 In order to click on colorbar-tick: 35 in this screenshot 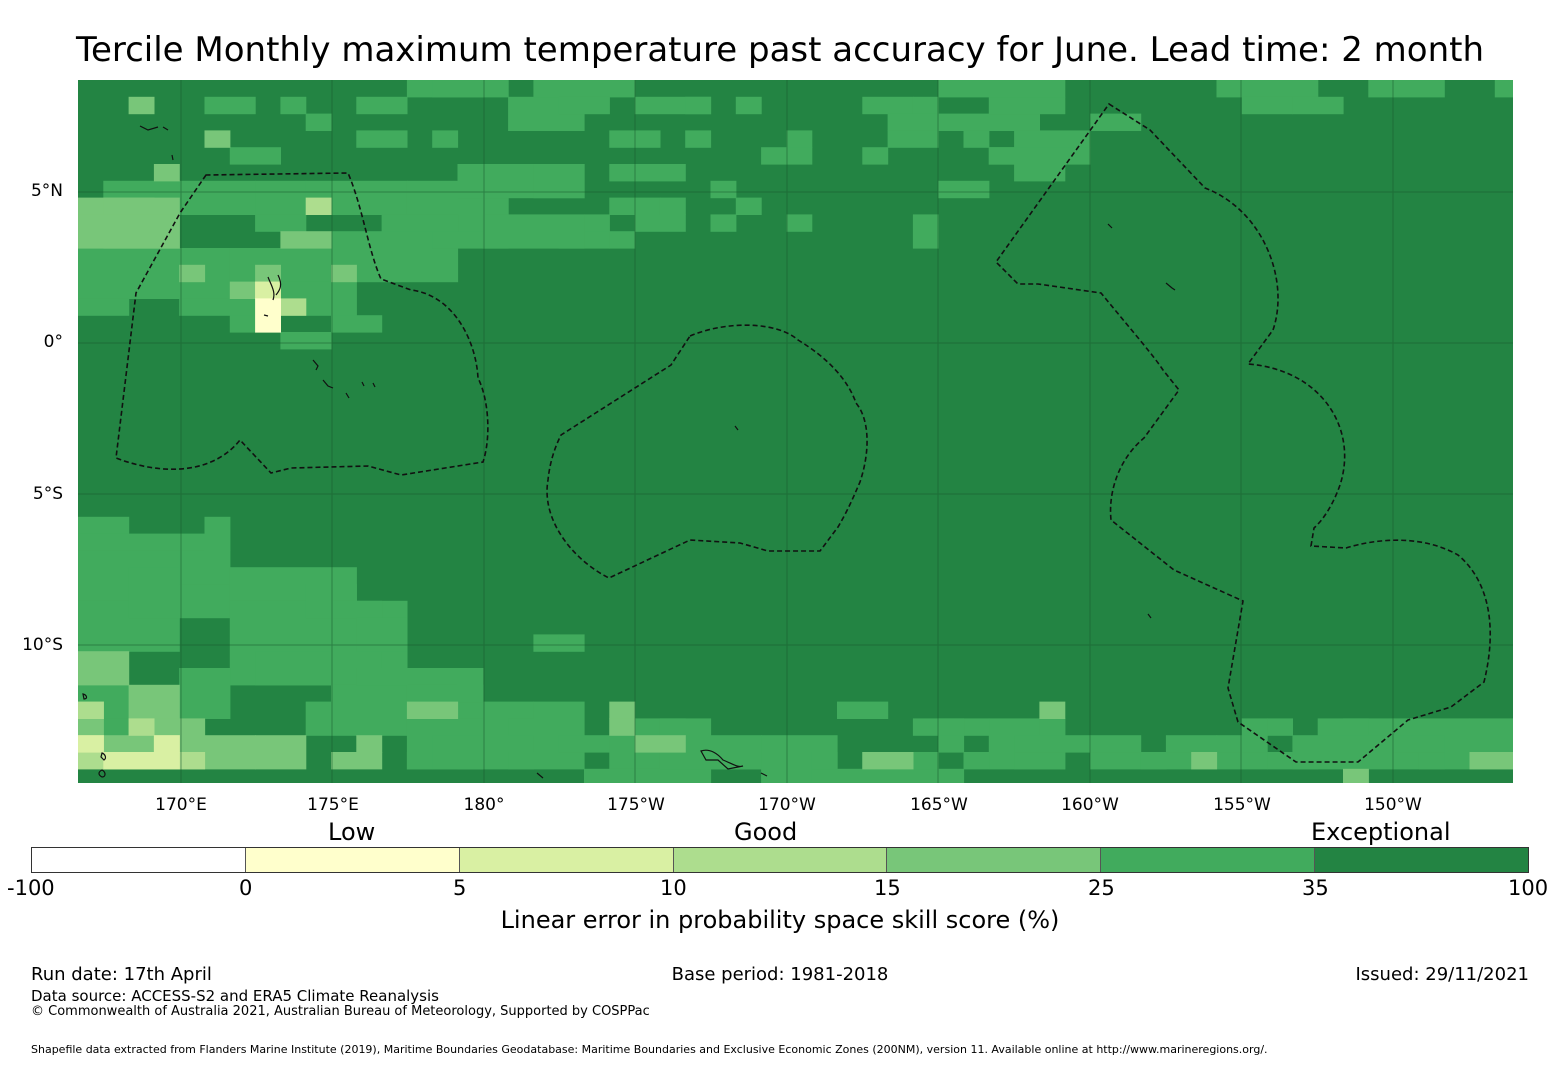, I will do `click(1315, 888)`.